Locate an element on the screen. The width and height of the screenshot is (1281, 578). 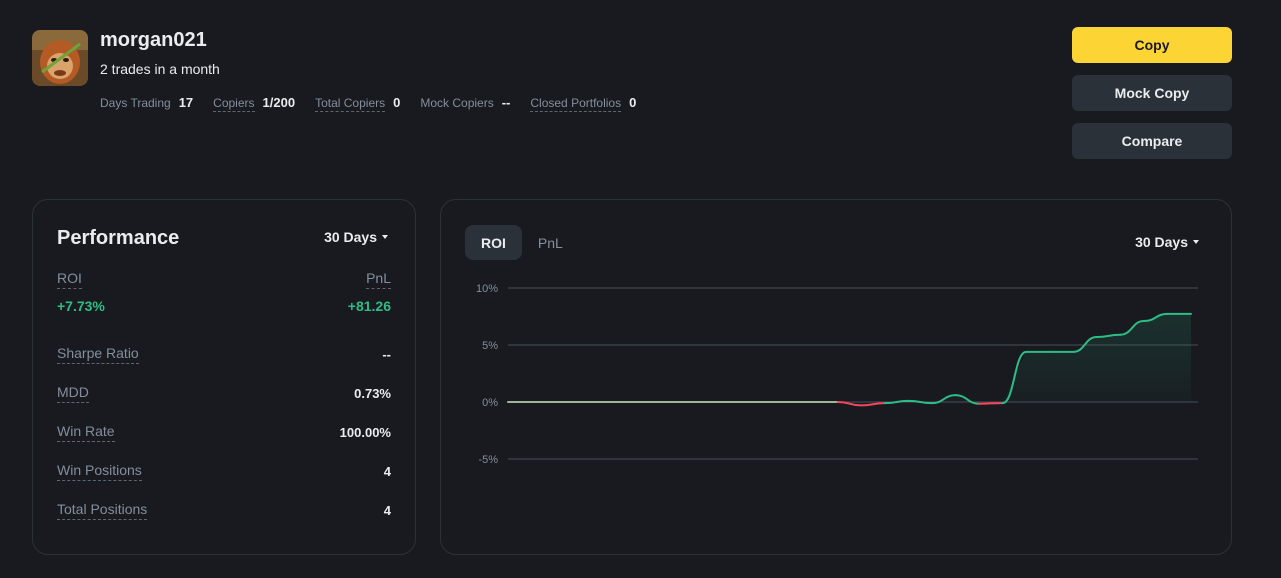
stat-days-trading: Days Trading 17 is located at coordinates (146, 102).